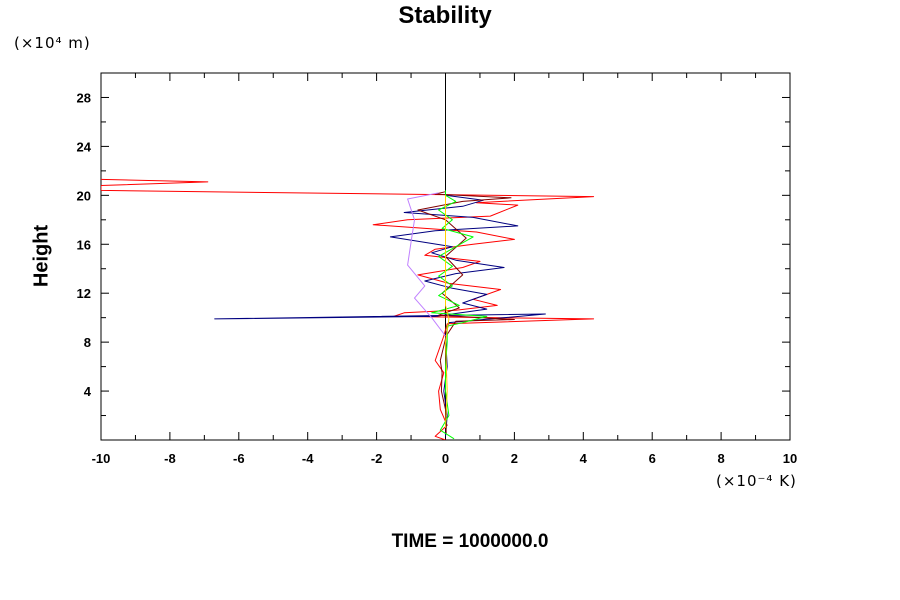 Image resolution: width=900 pixels, height=600 pixels. I want to click on x-tick-label: 10, so click(790, 458).